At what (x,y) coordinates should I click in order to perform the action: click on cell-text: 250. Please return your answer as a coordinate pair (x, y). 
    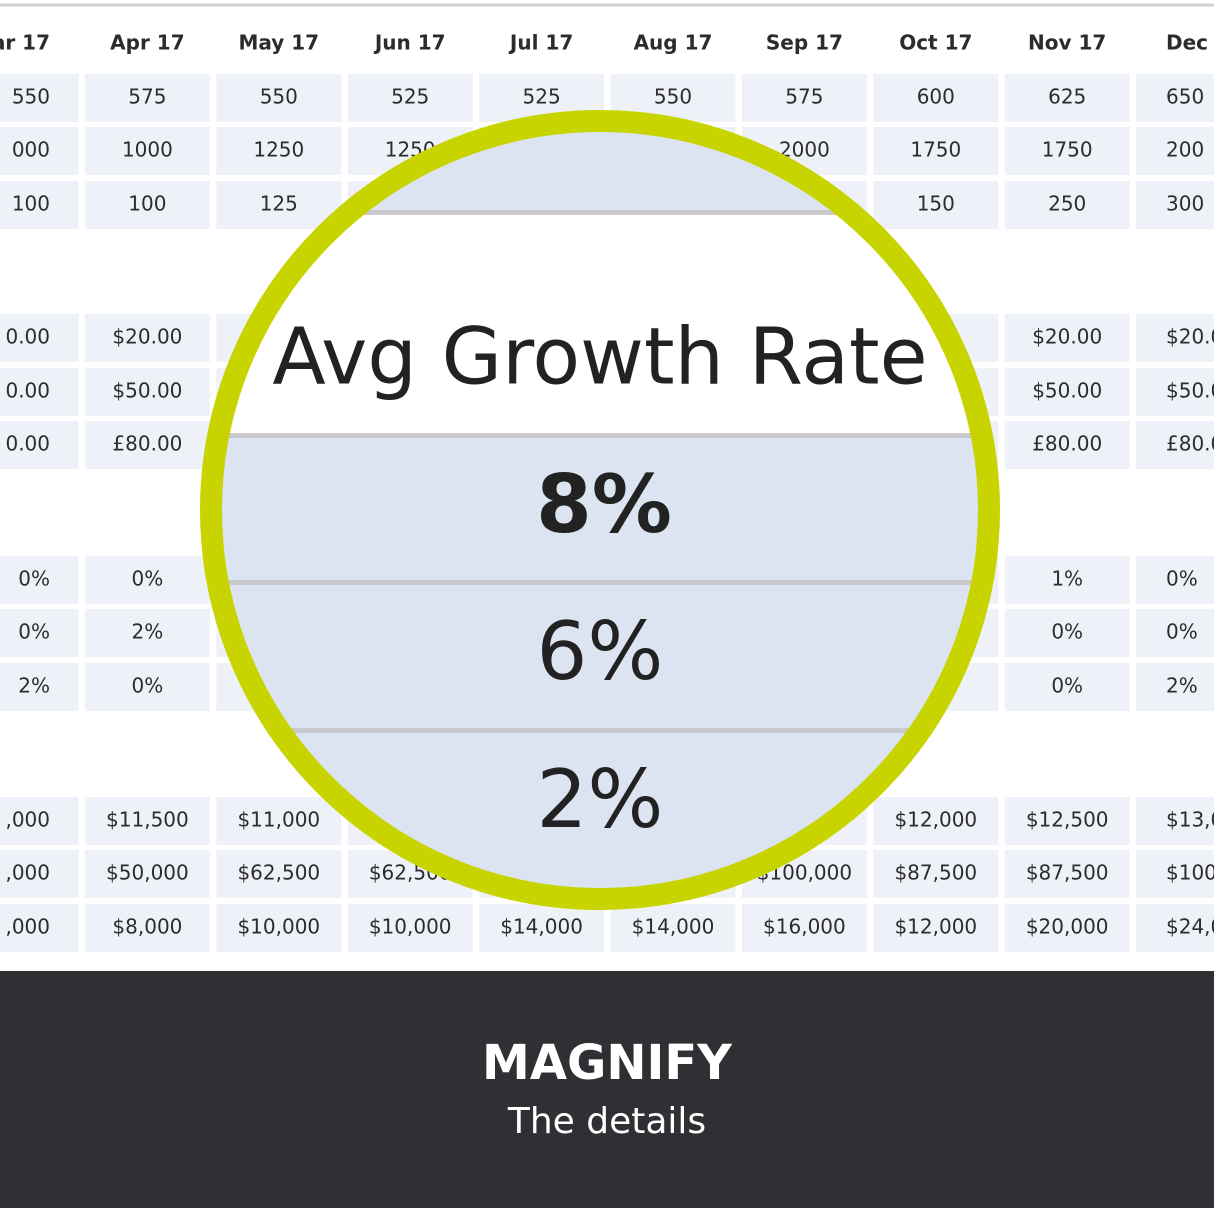
    Looking at the image, I should click on (1067, 204).